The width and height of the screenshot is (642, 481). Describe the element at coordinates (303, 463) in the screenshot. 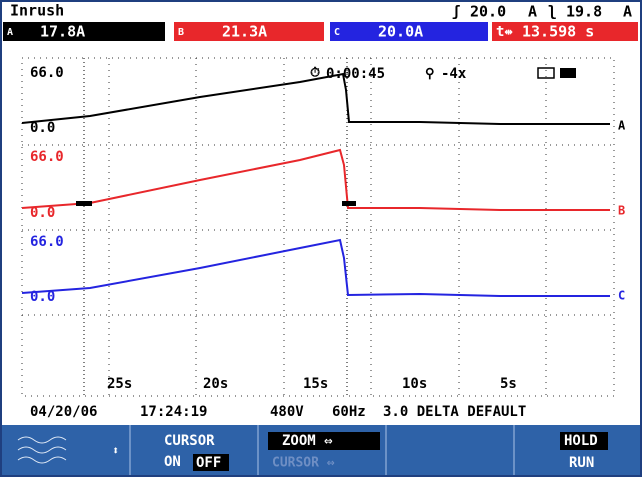

I see `softkey-cursor-move: CURSOR ⇔` at that location.